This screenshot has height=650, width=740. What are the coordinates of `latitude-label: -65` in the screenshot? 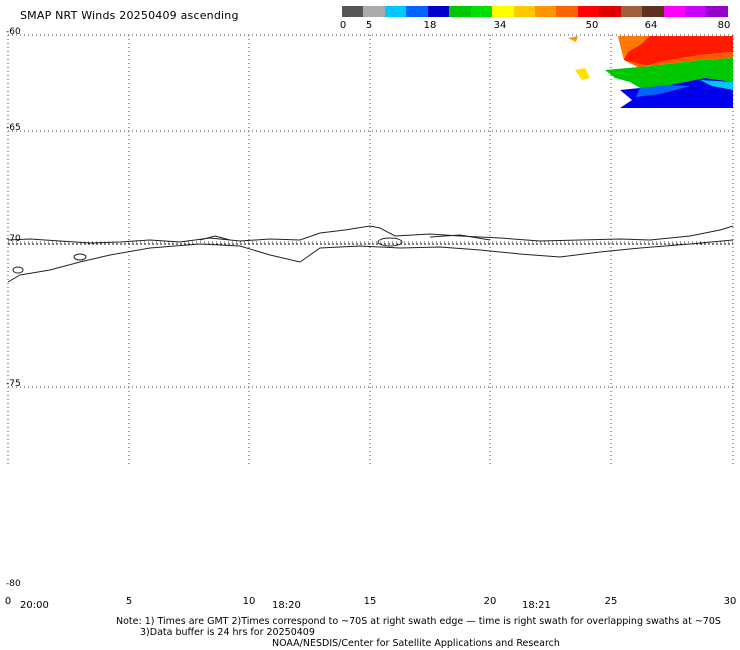 It's located at (13, 128).